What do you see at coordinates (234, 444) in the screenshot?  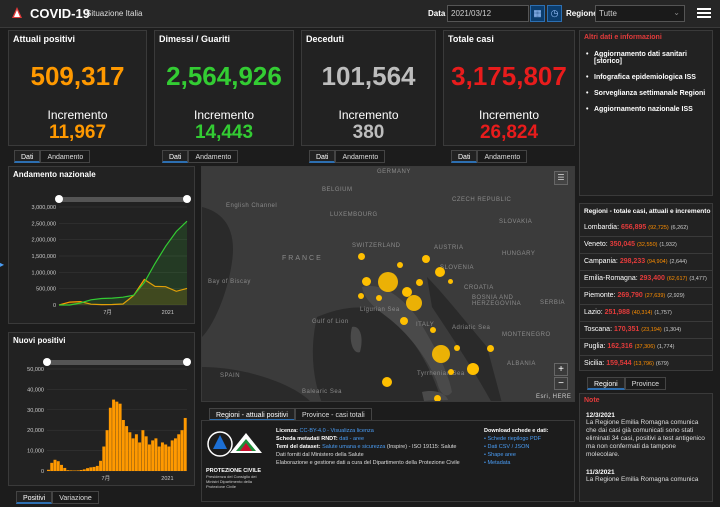 I see `emblem-icon` at bounding box center [234, 444].